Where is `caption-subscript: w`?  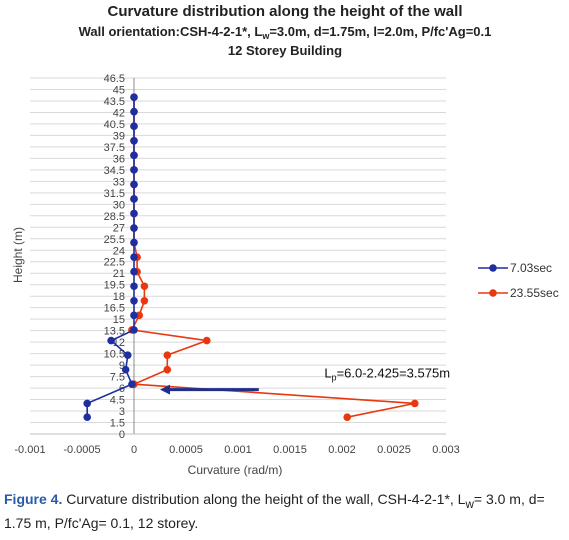
caption-subscript: w is located at coordinates (469, 504).